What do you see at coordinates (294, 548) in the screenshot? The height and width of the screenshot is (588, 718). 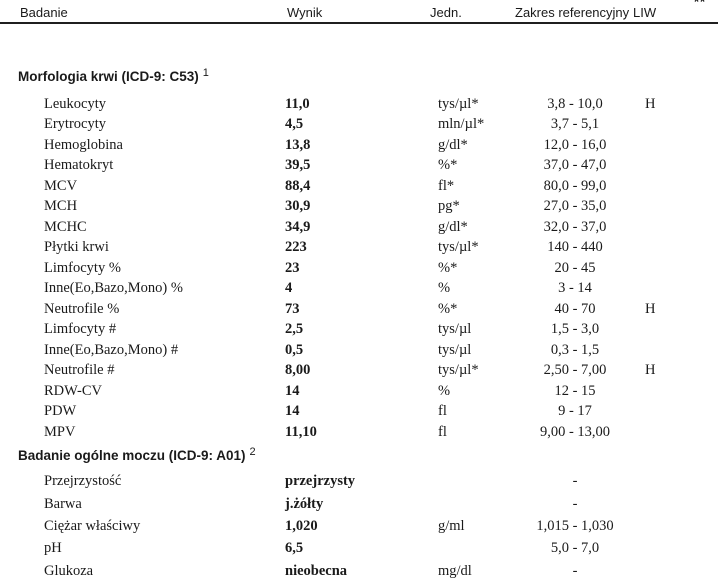 I see `result-cell: 6,5` at bounding box center [294, 548].